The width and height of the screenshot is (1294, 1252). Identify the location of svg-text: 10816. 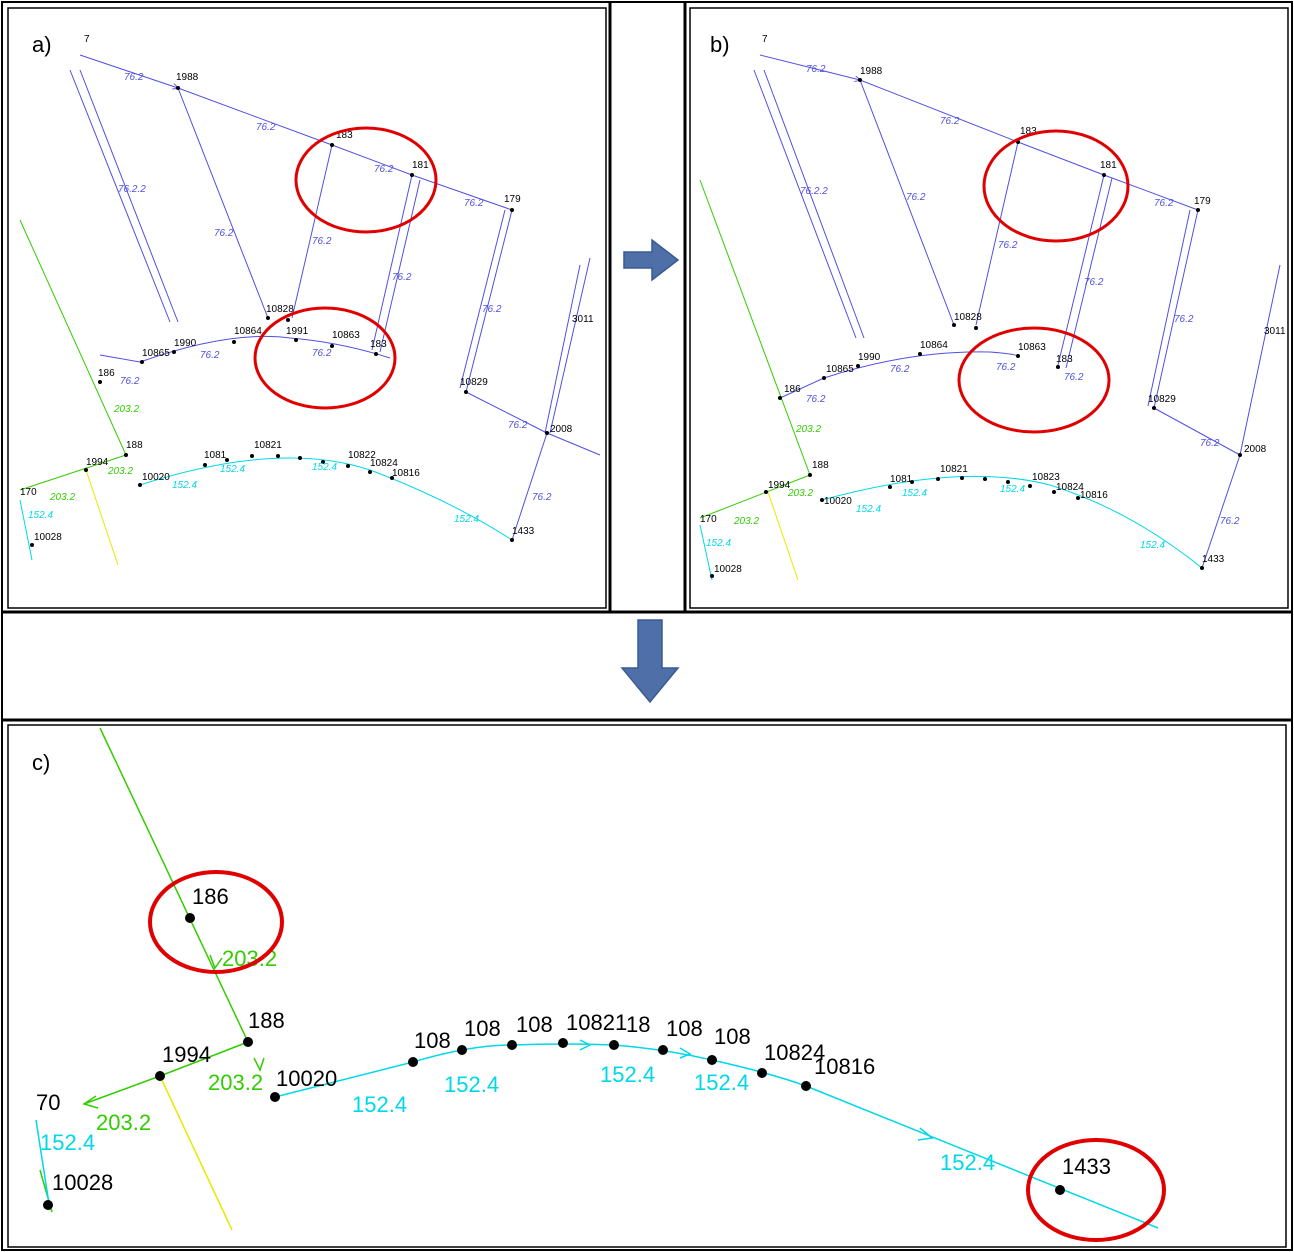
(1094, 495).